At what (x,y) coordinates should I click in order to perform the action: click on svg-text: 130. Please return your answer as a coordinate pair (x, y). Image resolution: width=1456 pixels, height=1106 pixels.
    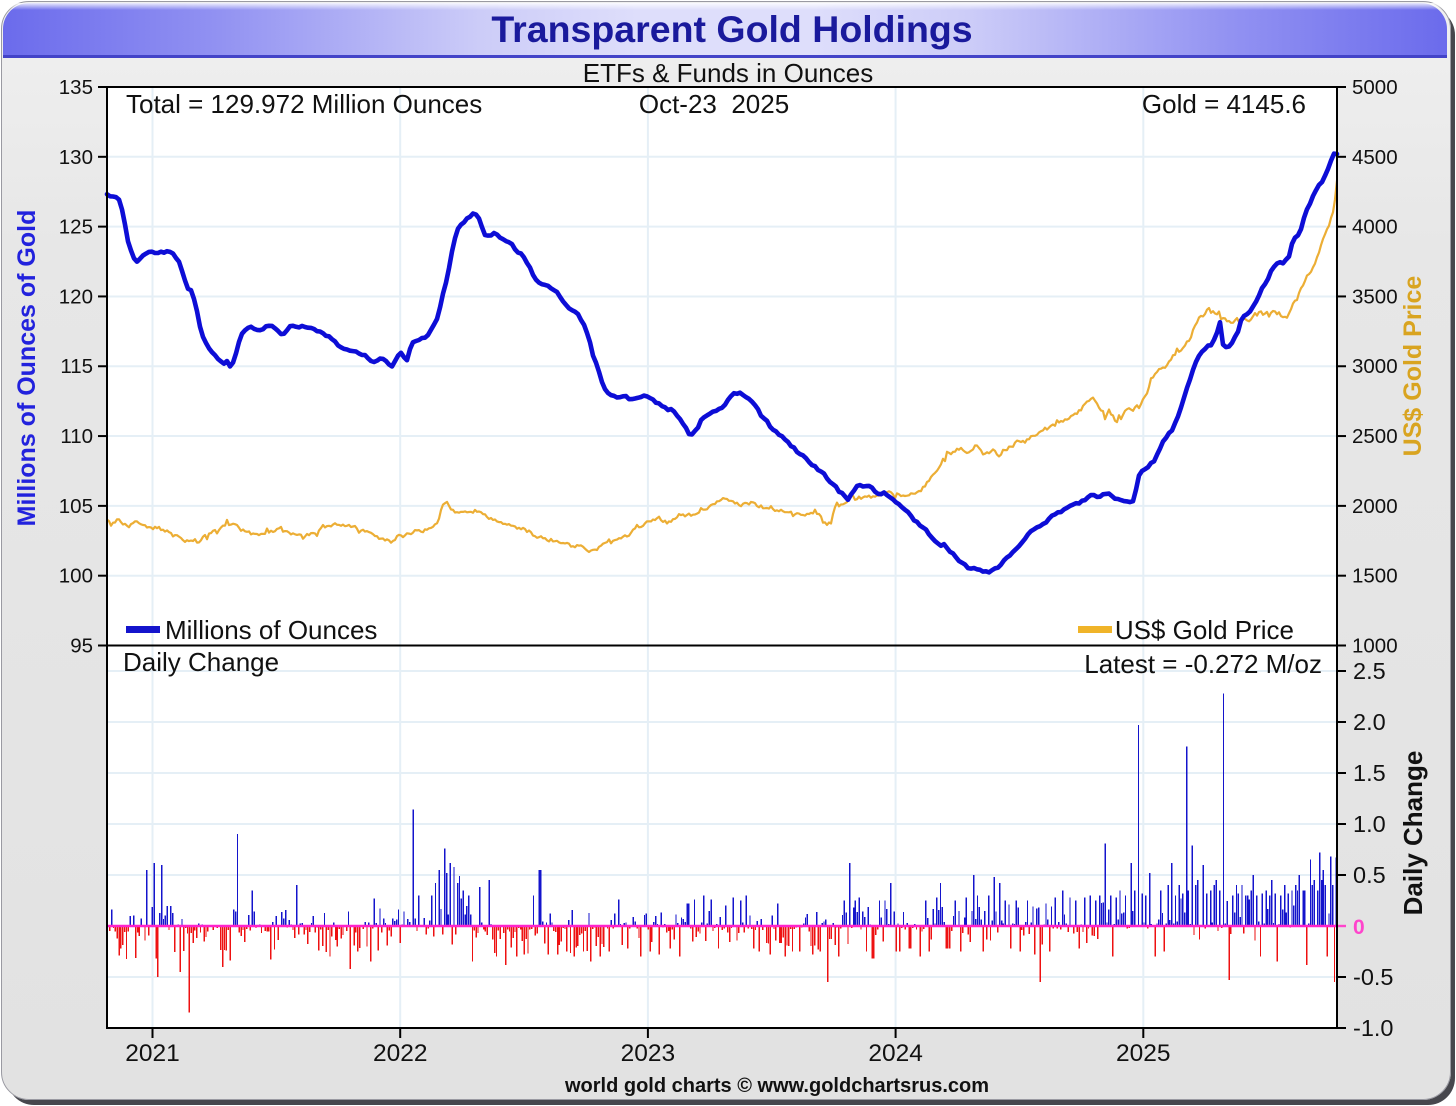
    Looking at the image, I should click on (76, 157).